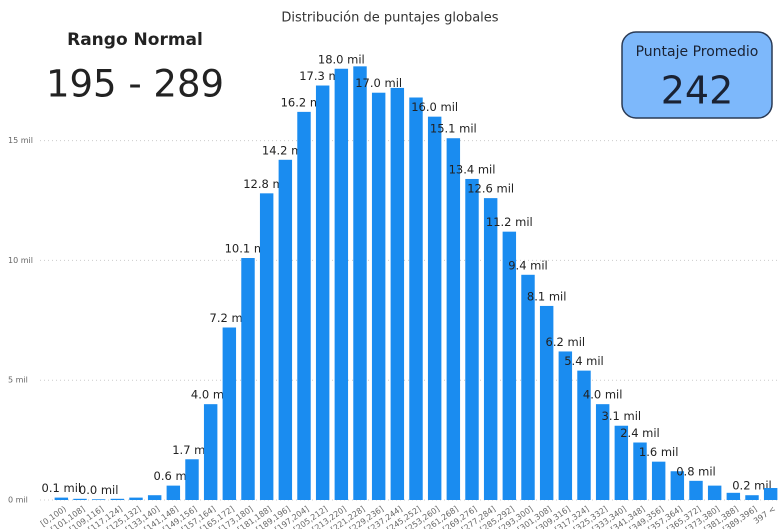 The image size is (780, 529). I want to click on card-value: 242, so click(697, 91).